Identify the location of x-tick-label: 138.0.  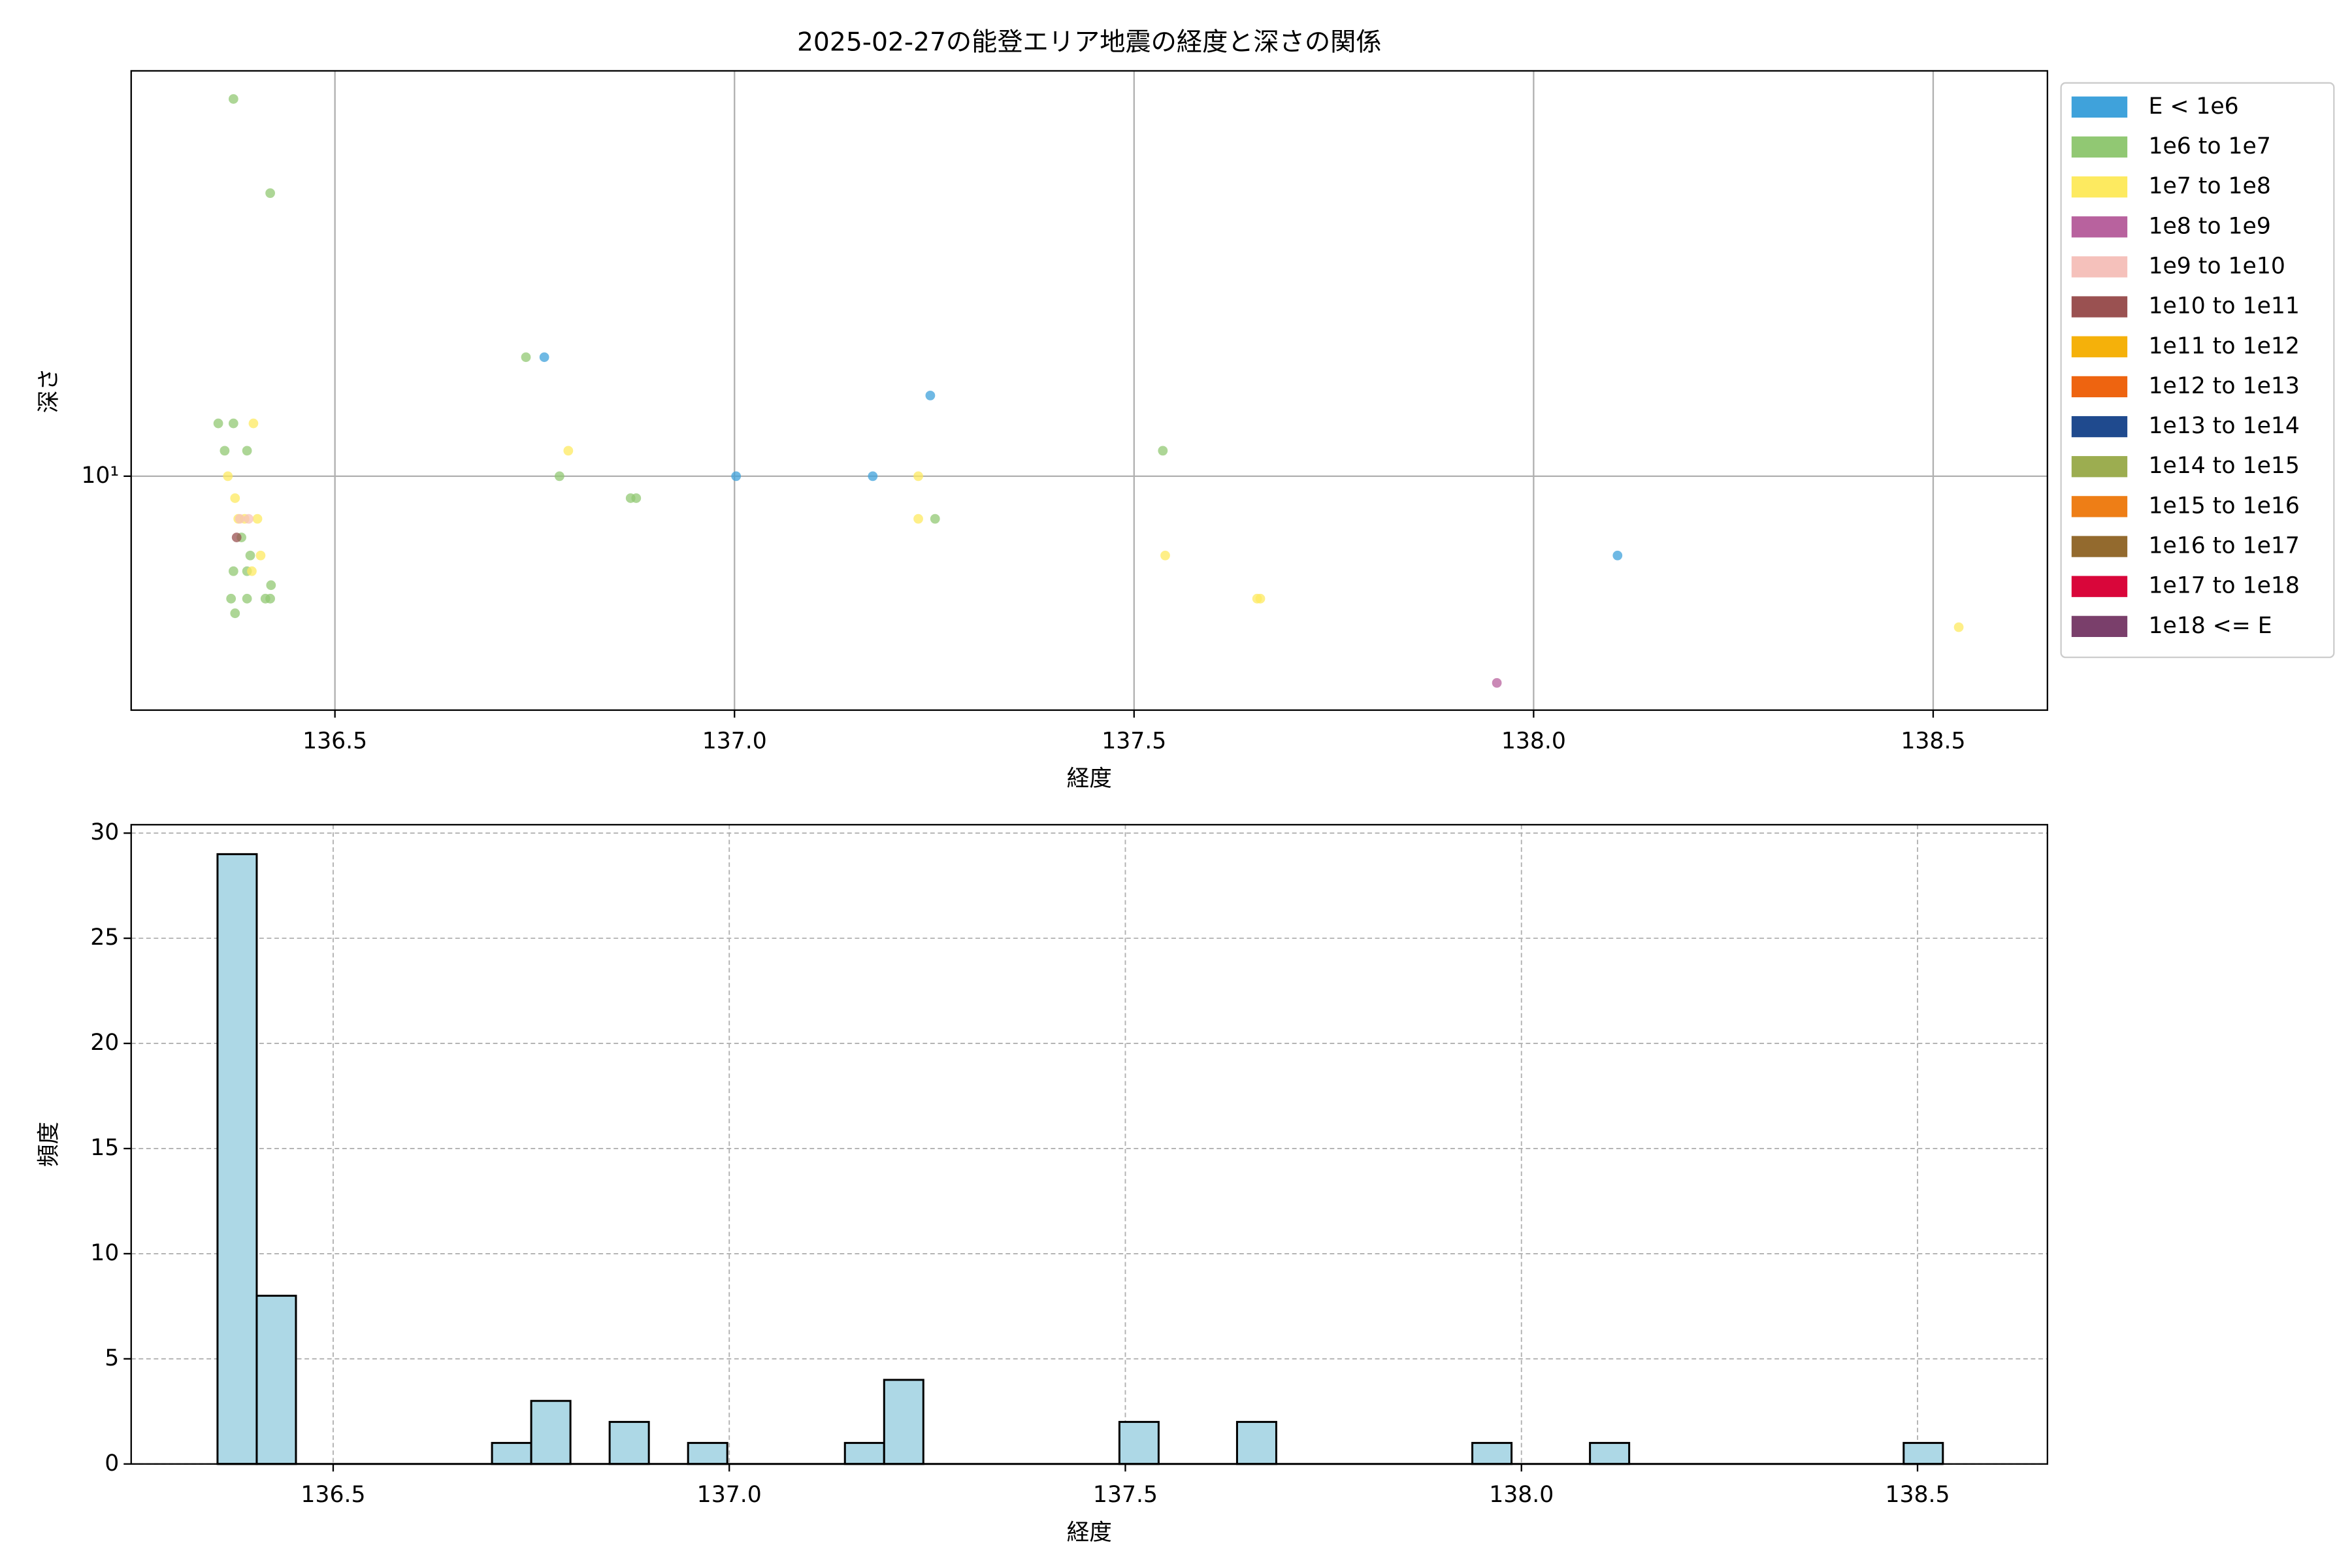
(1521, 1495).